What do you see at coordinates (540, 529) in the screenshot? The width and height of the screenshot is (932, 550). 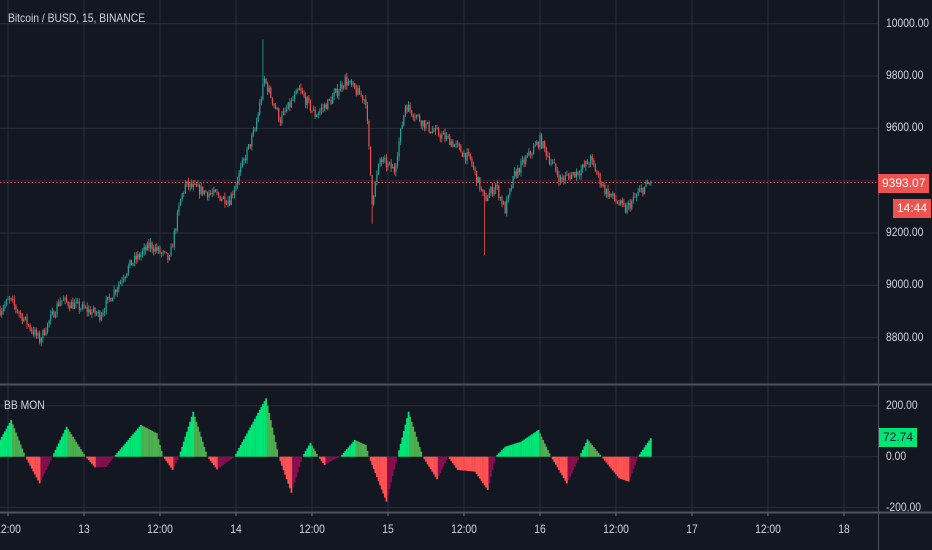 I see `x-tick-label: 16` at bounding box center [540, 529].